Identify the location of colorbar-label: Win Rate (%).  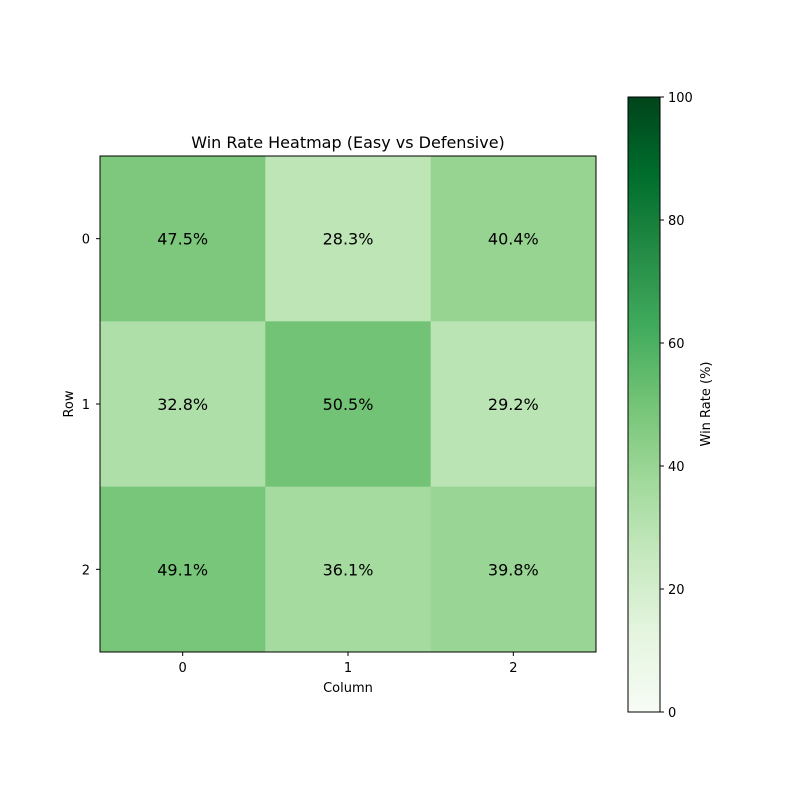
(706, 404).